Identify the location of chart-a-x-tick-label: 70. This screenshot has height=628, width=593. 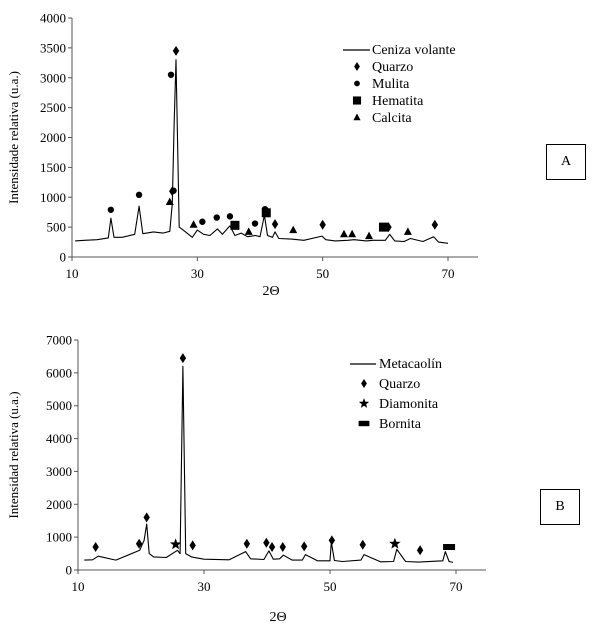
(448, 273).